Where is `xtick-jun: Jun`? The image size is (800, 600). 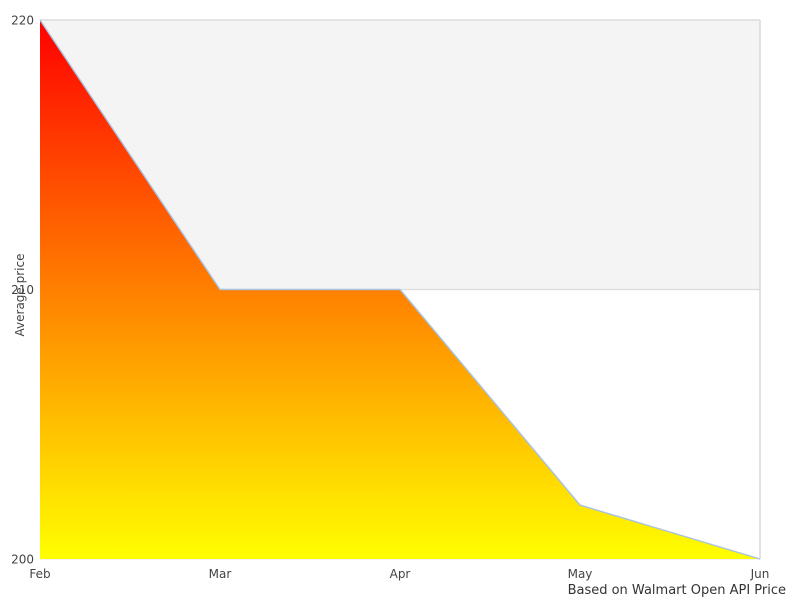
xtick-jun: Jun is located at coordinates (760, 574).